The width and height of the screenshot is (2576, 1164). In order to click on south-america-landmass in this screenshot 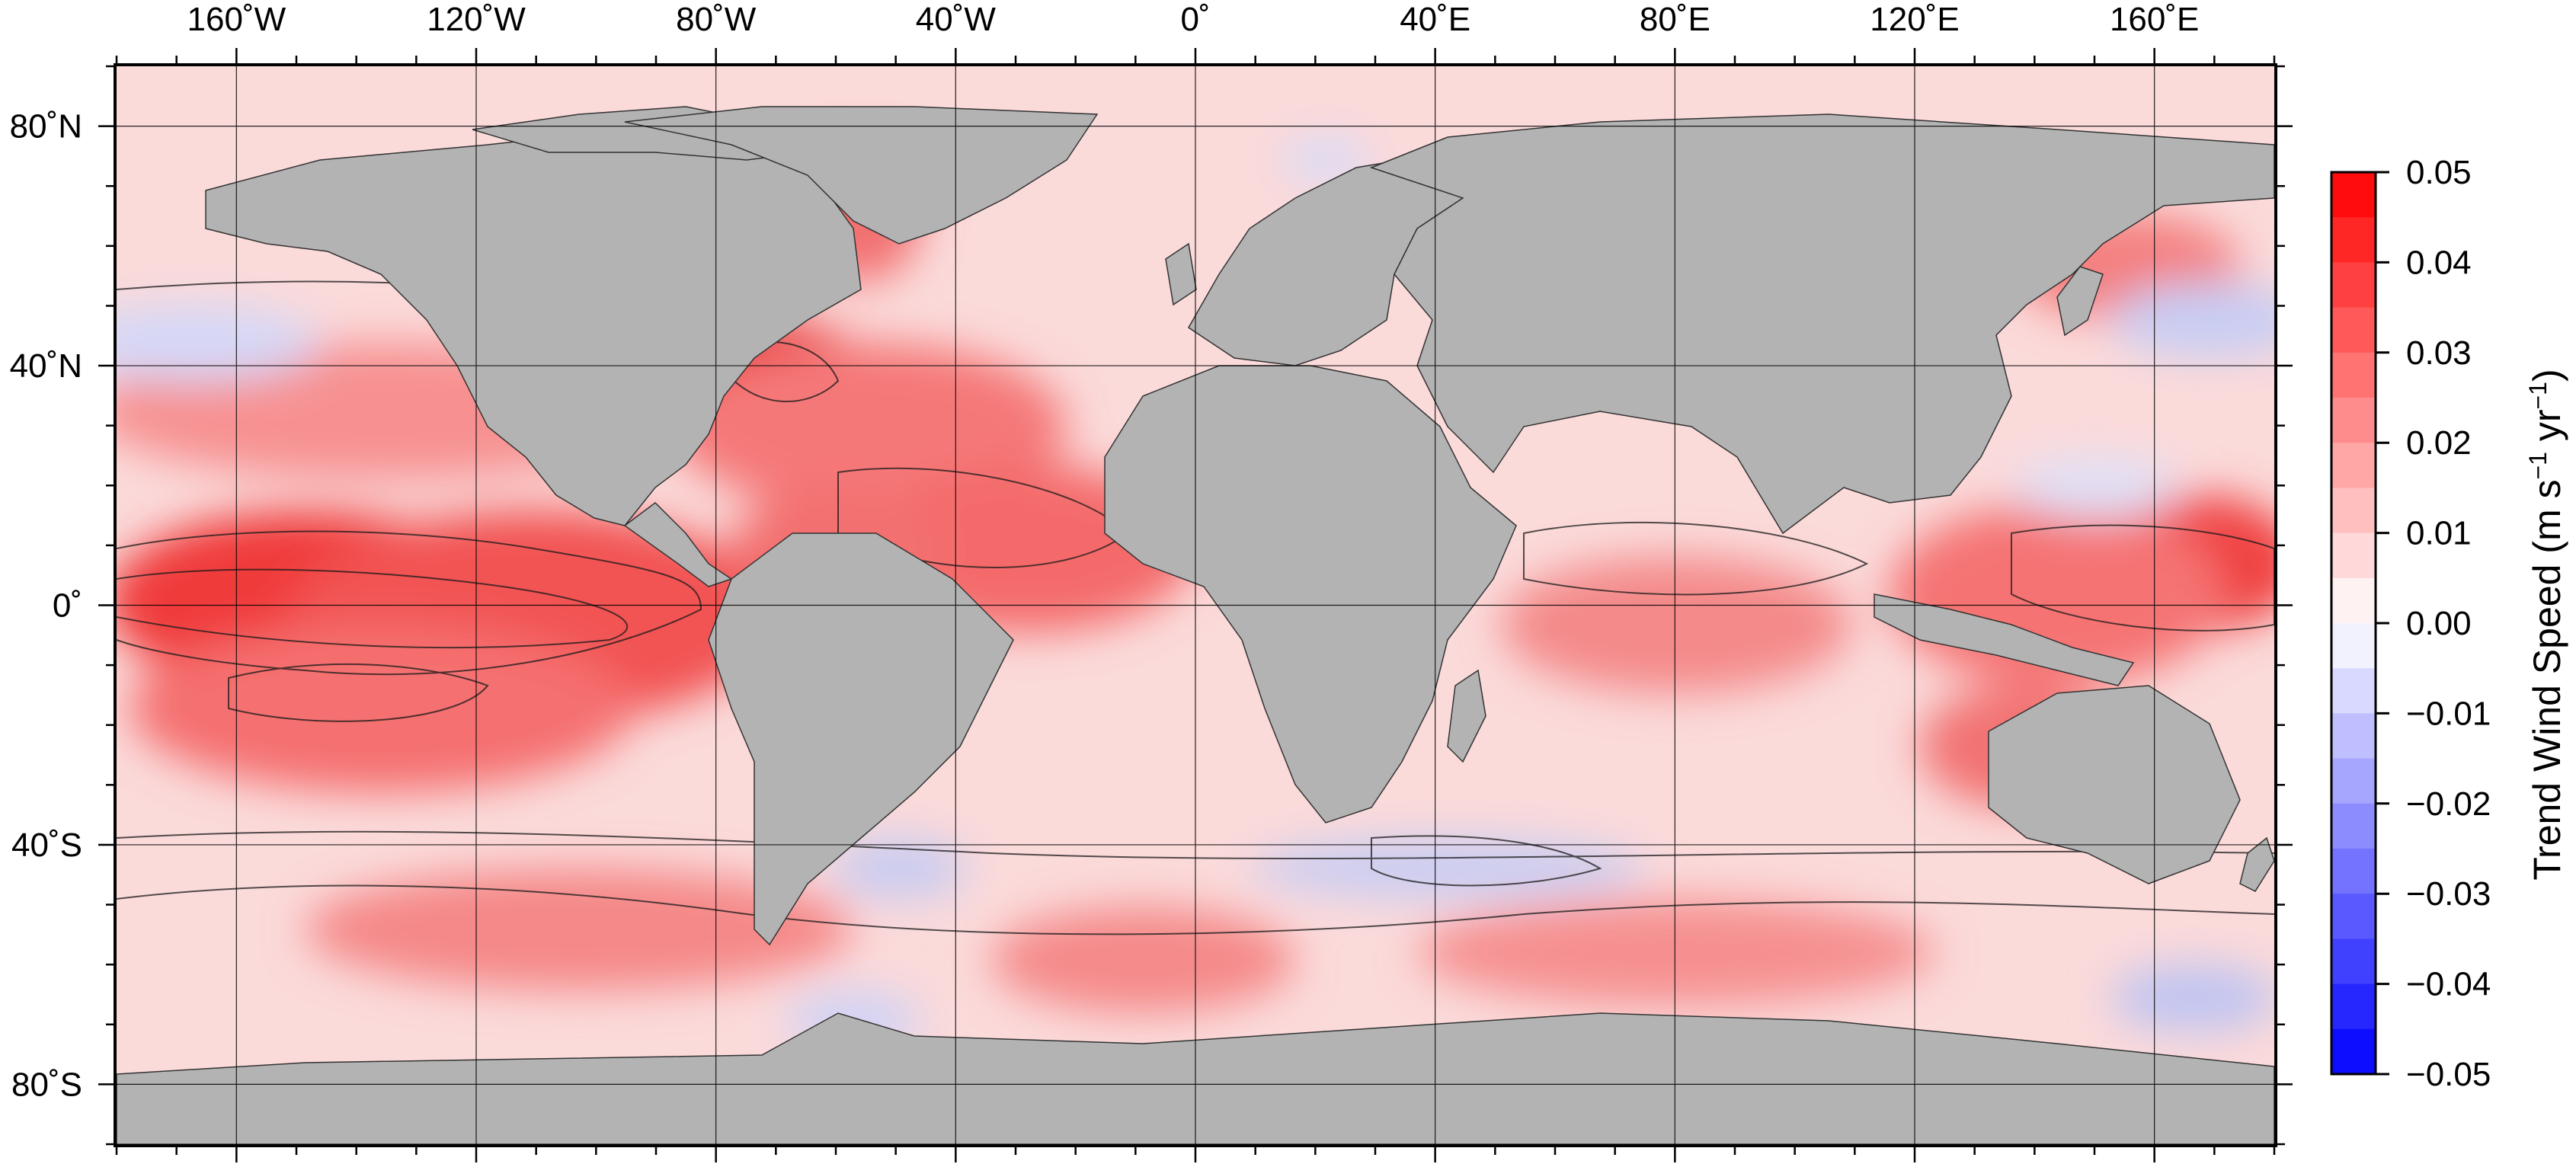, I will do `click(861, 739)`.